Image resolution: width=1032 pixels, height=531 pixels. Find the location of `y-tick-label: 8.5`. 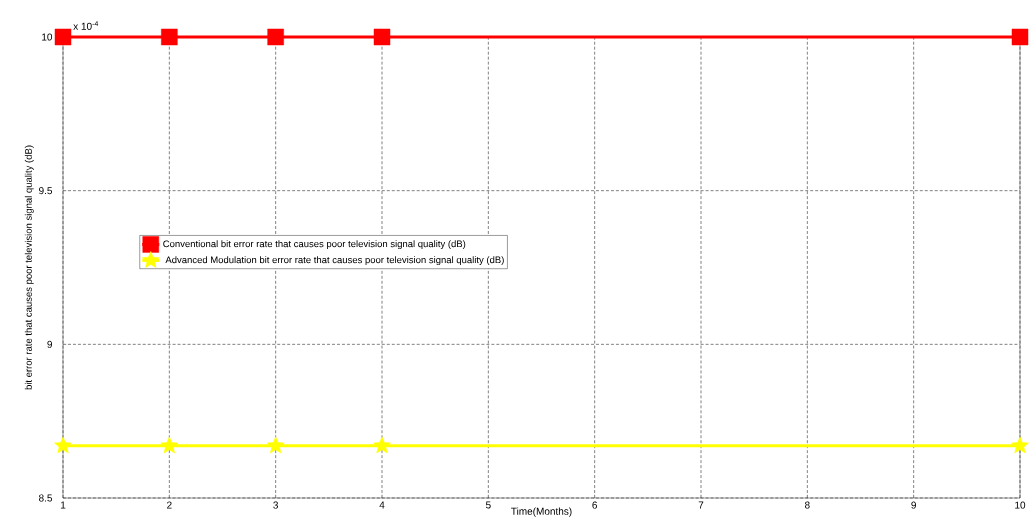

y-tick-label: 8.5 is located at coordinates (46, 498).